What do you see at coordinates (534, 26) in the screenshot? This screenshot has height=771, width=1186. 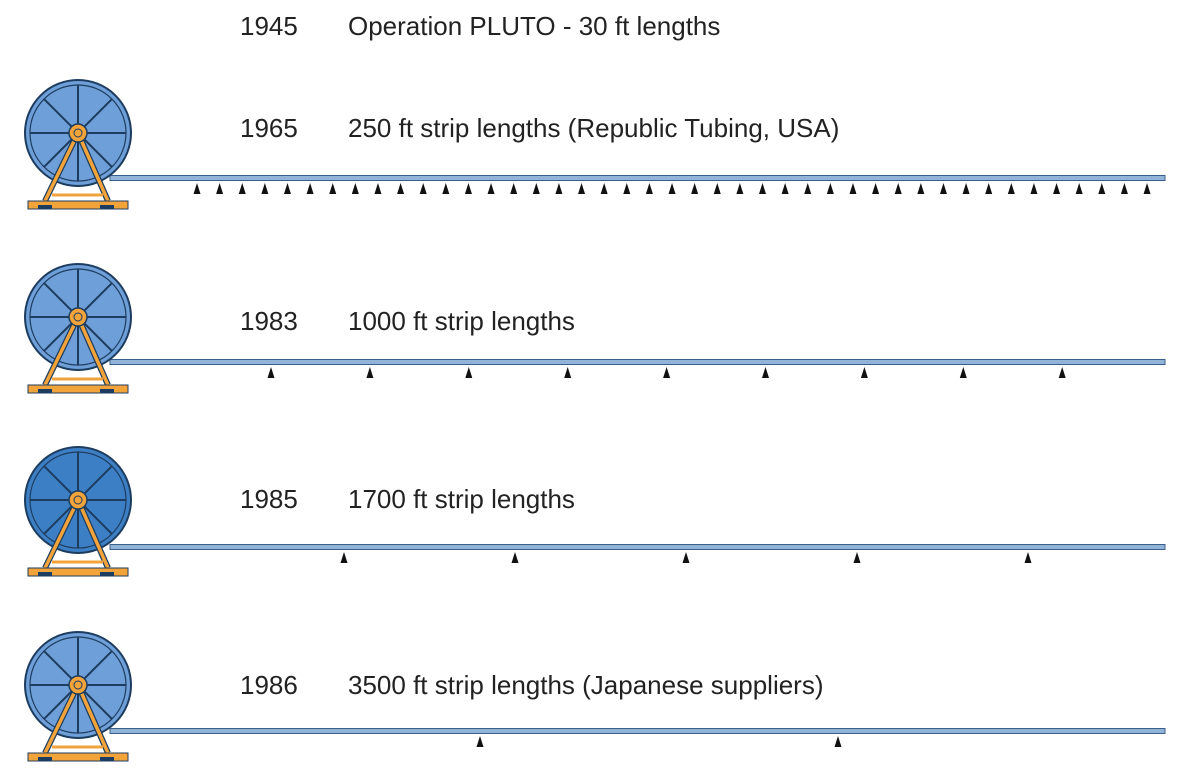 I see `description: Operation PLUTO - 30 ft lengths` at bounding box center [534, 26].